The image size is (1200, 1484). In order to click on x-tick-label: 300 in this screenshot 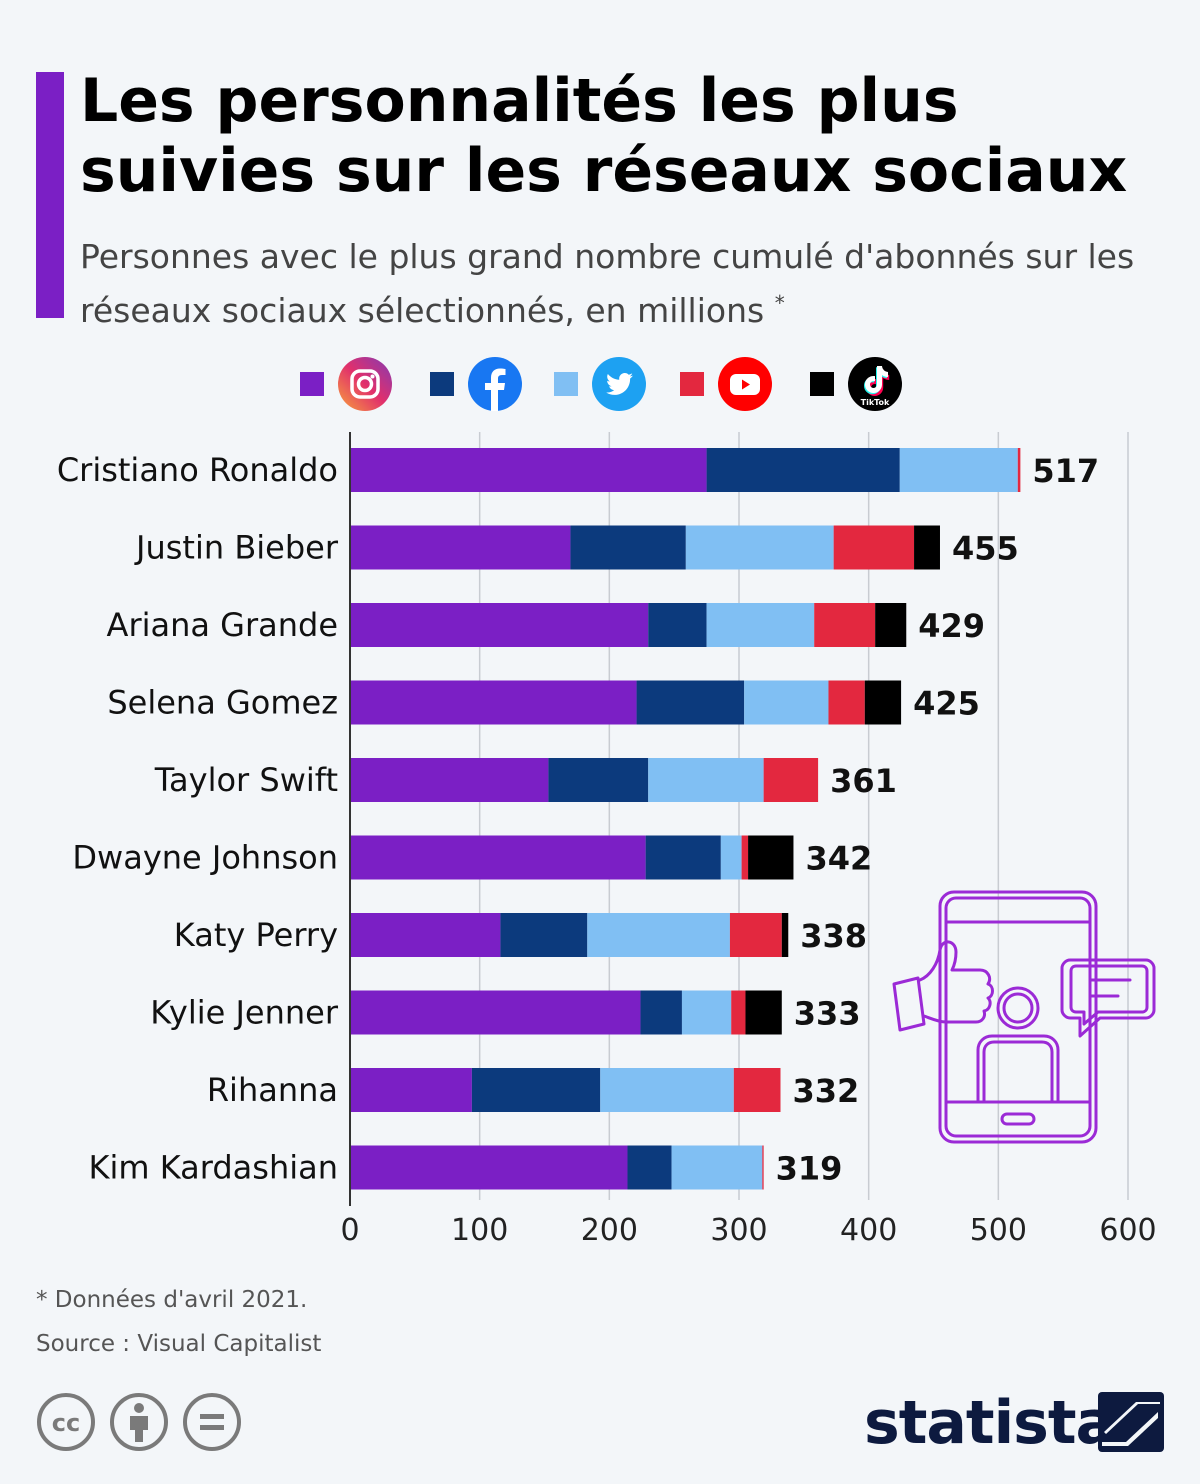, I will do `click(738, 1230)`.